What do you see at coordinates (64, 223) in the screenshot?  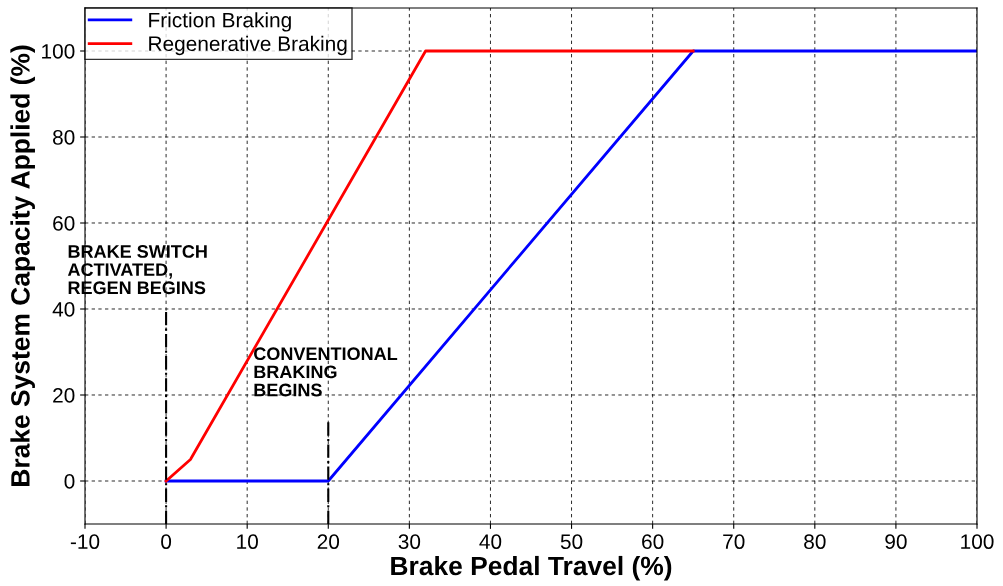 I see `y-tick-label: 60` at bounding box center [64, 223].